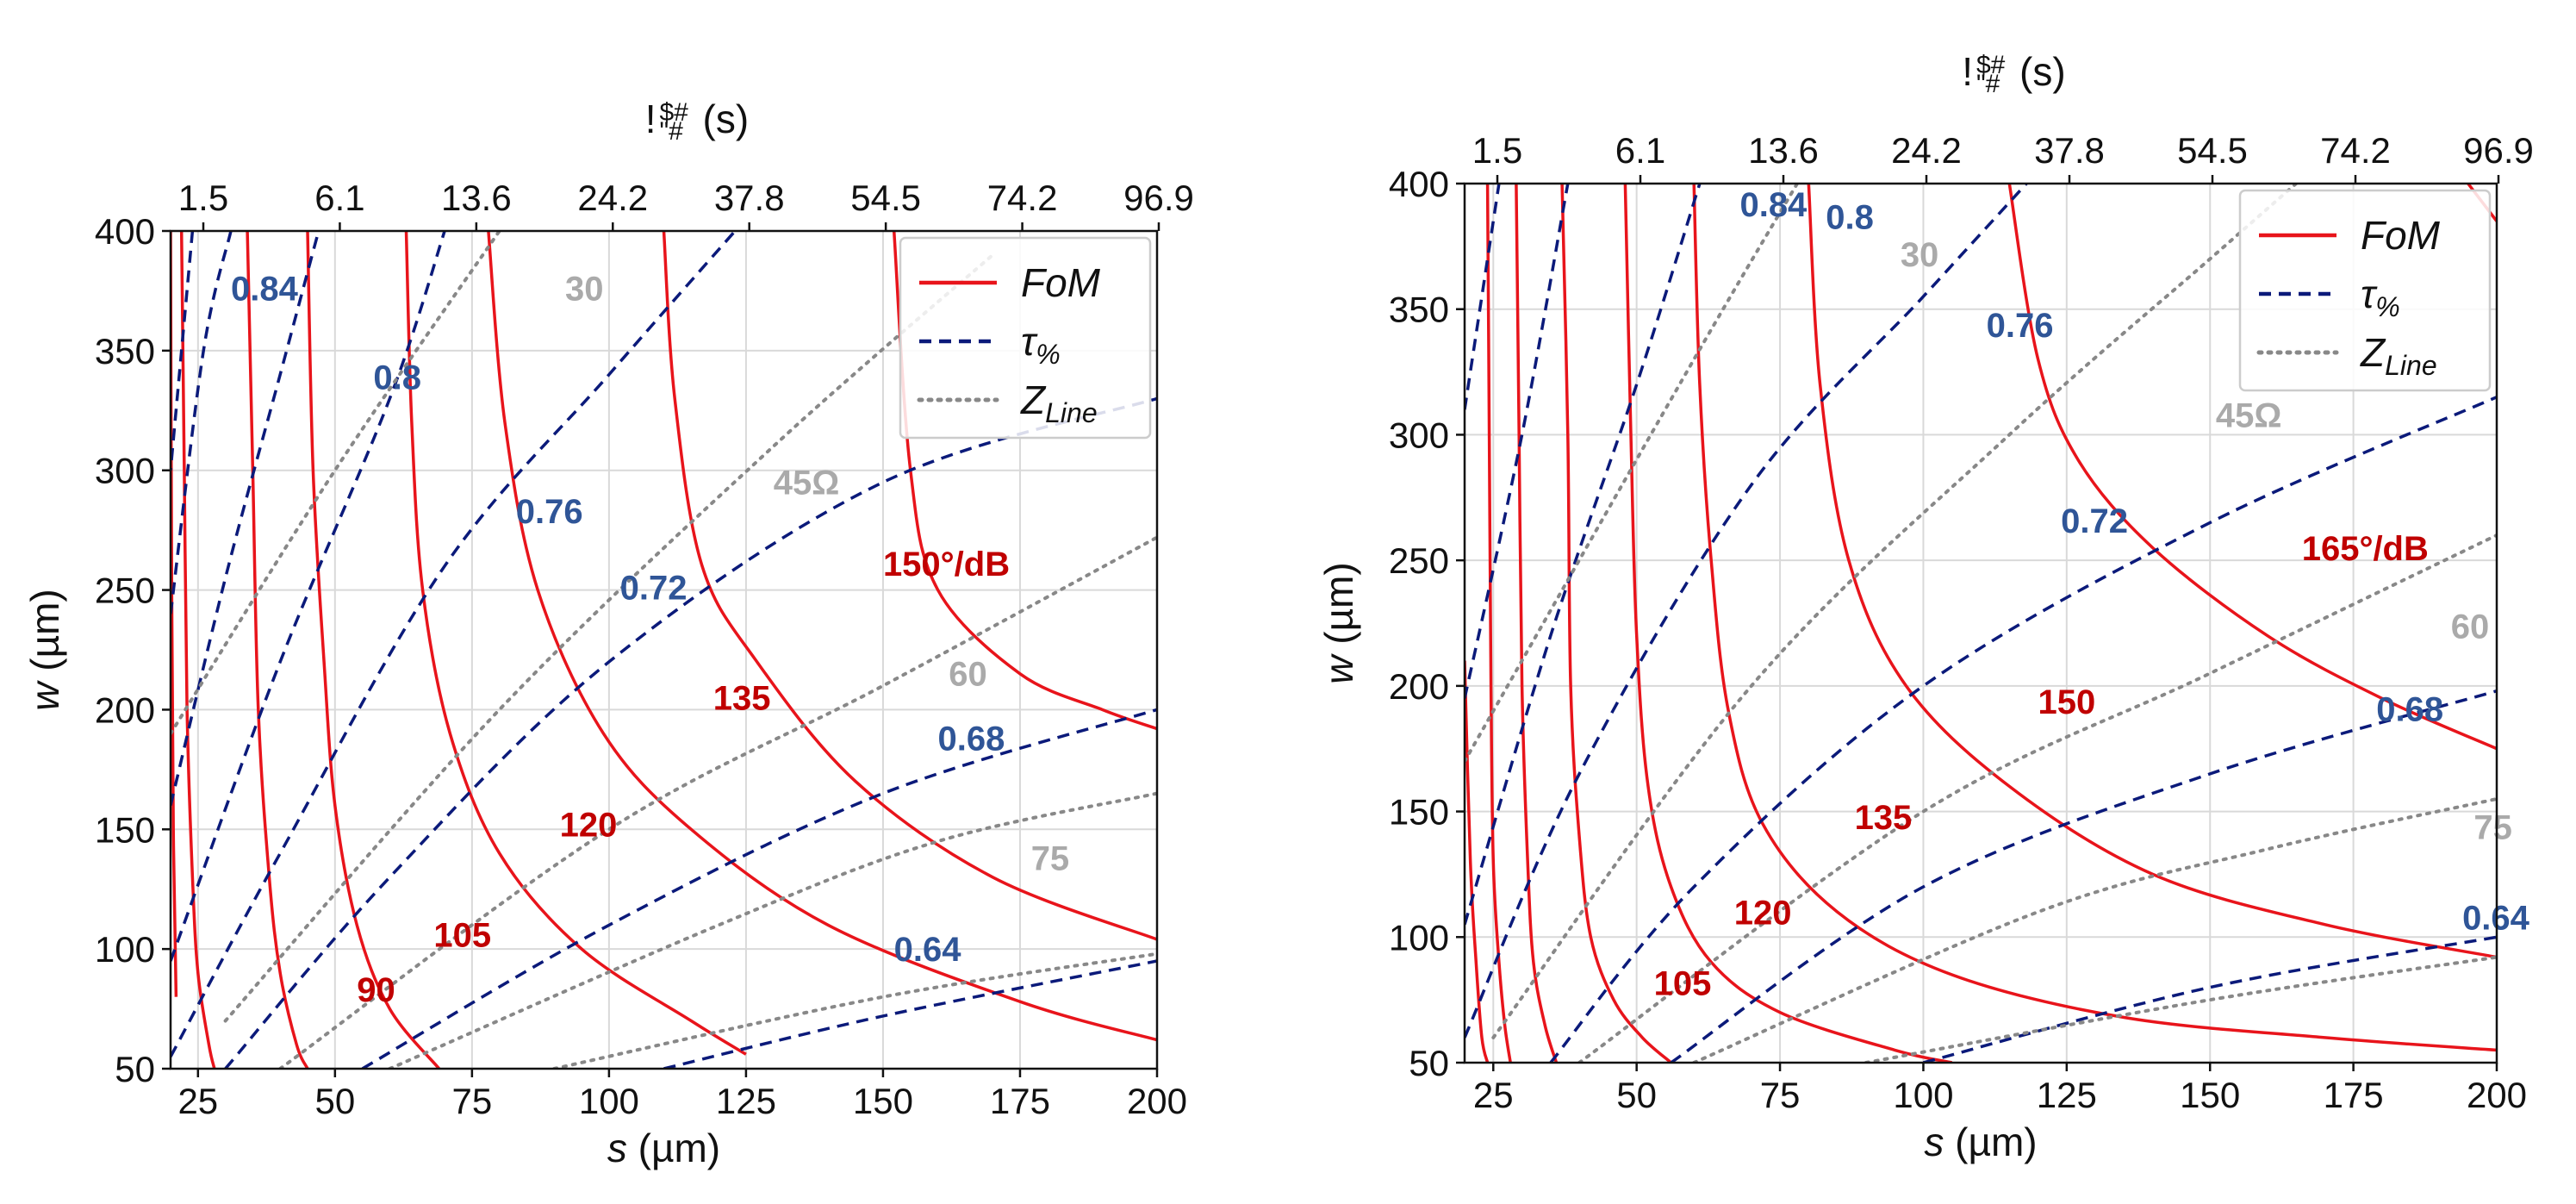 The image size is (2576, 1204). I want to click on curve-label-fom: 150°/dB, so click(947, 565).